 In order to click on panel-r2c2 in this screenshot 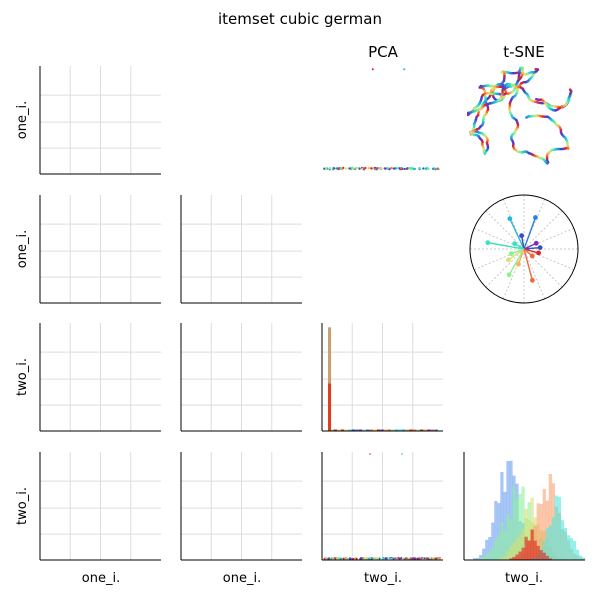, I will do `click(382, 377)`.